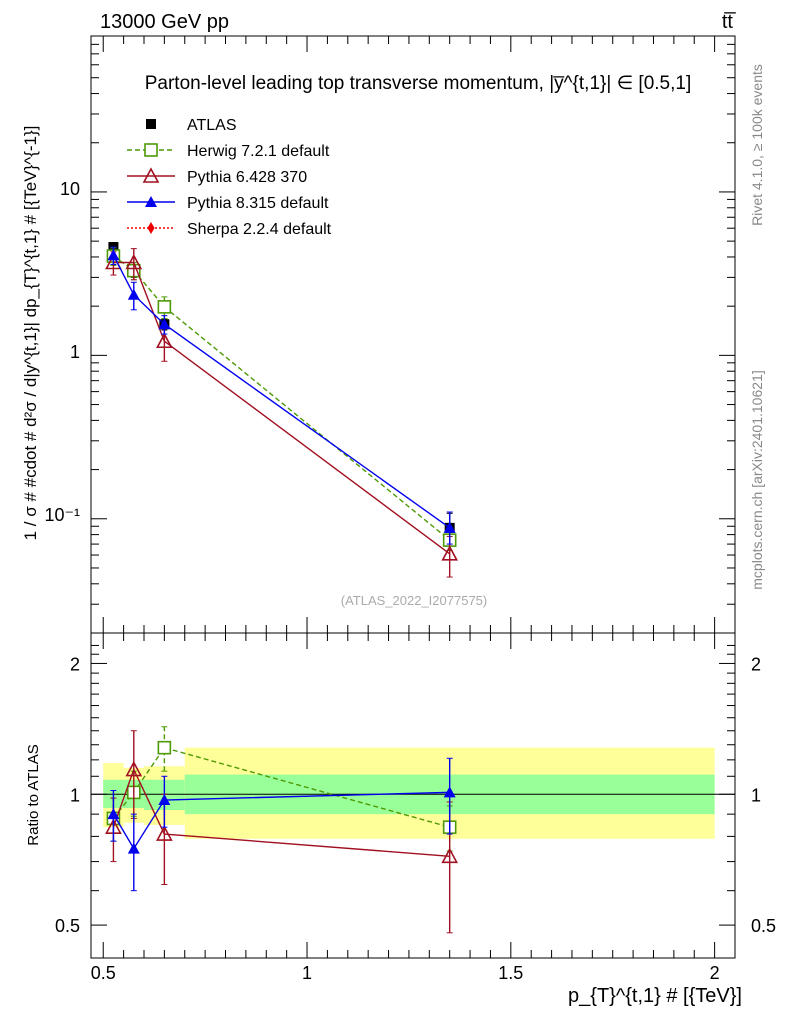  What do you see at coordinates (307, 973) in the screenshot?
I see `x-tick-label: 1` at bounding box center [307, 973].